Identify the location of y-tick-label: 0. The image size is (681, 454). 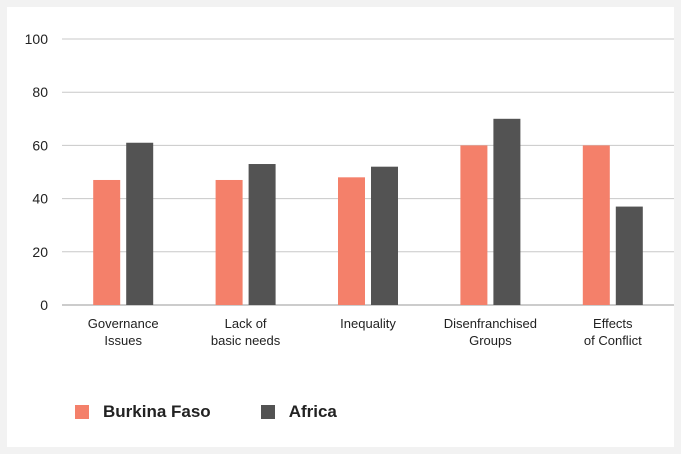
(44, 305).